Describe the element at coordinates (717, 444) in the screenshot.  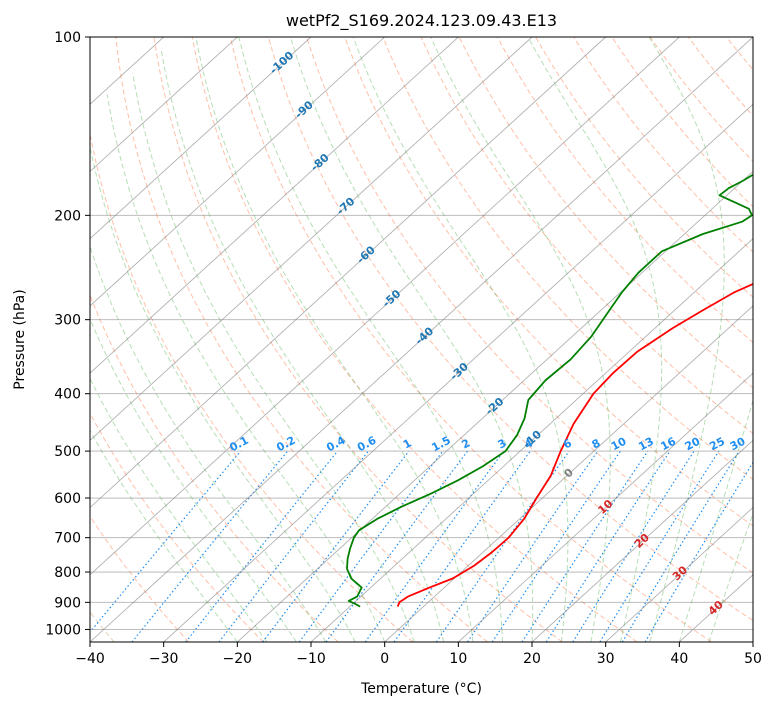
I see `mixing-ratio-label: 25` at that location.